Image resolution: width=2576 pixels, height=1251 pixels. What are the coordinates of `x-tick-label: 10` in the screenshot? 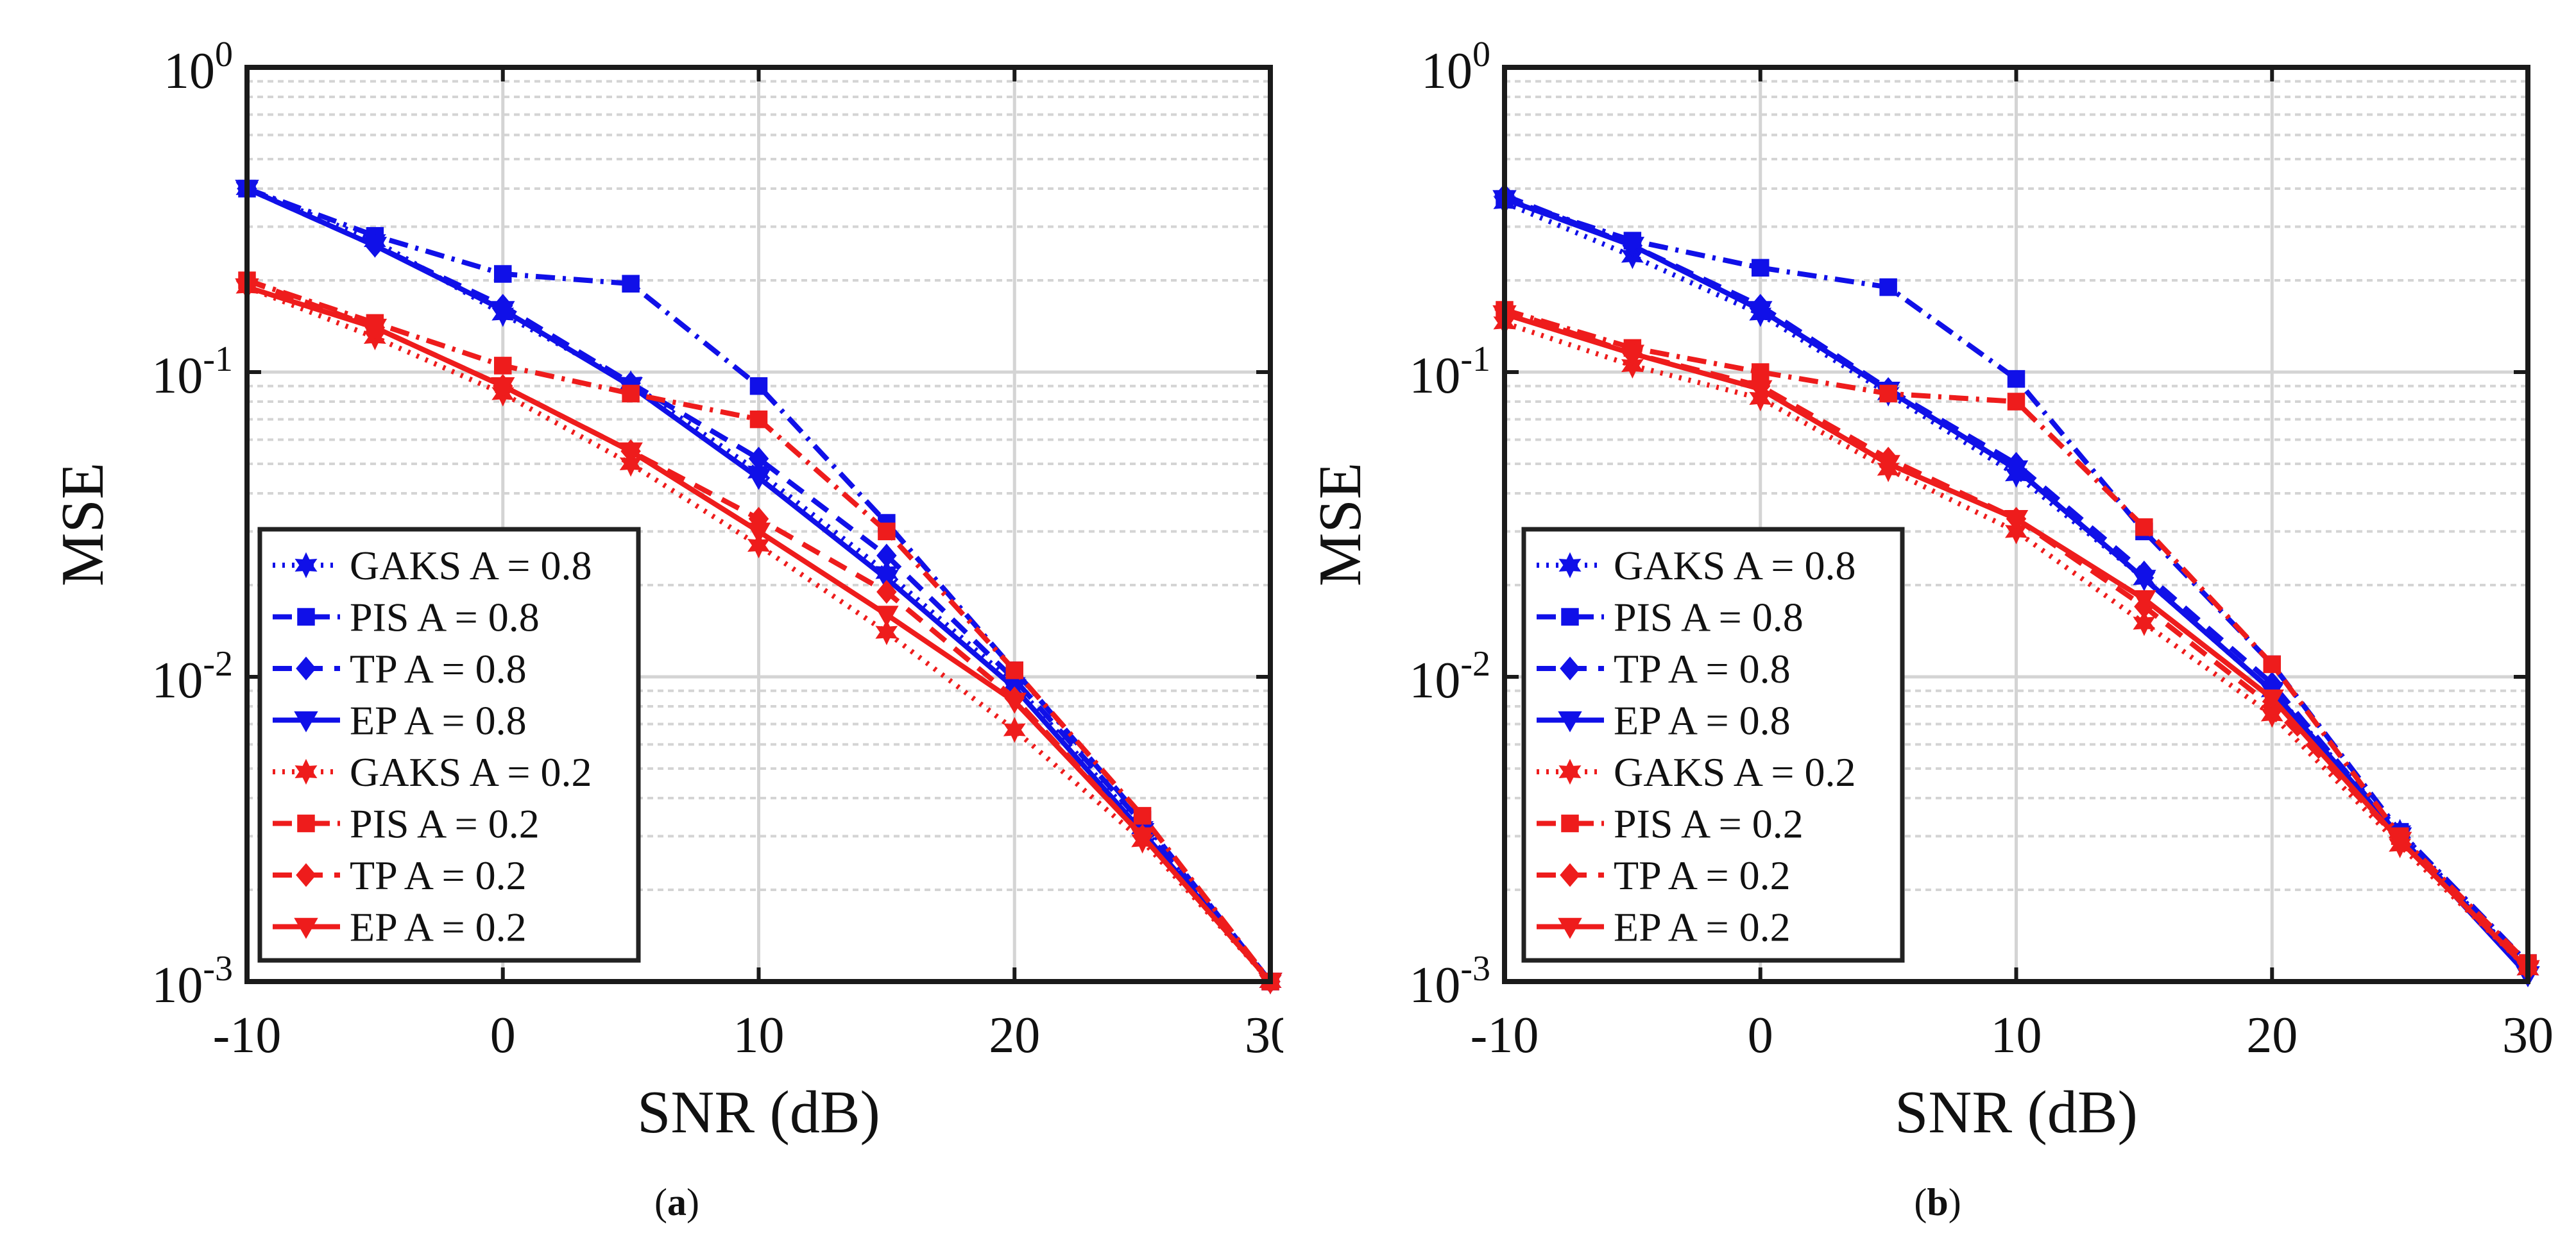 It's located at (2016, 1035).